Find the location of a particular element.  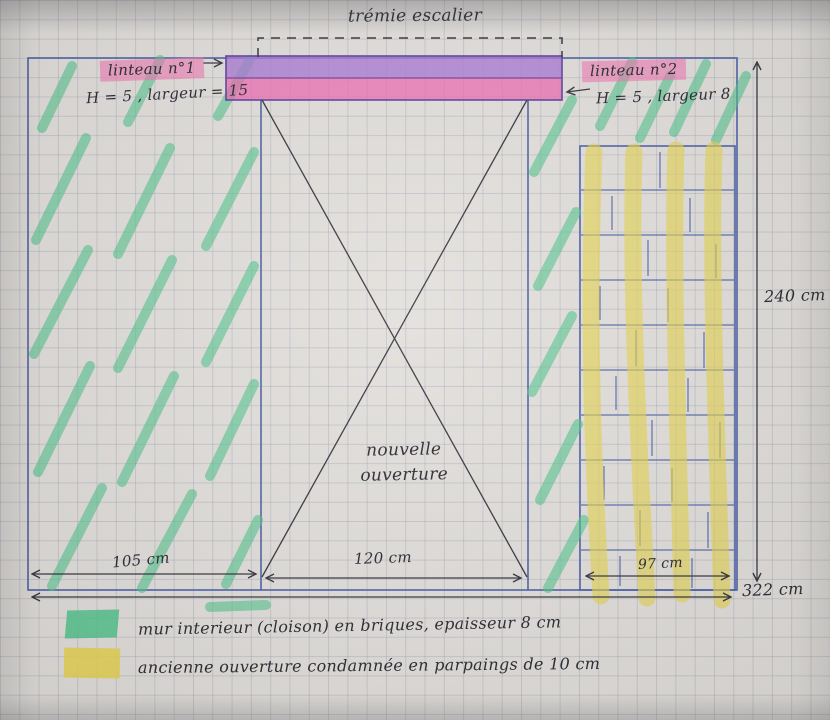

legend-yellow-swatch is located at coordinates (92, 663).